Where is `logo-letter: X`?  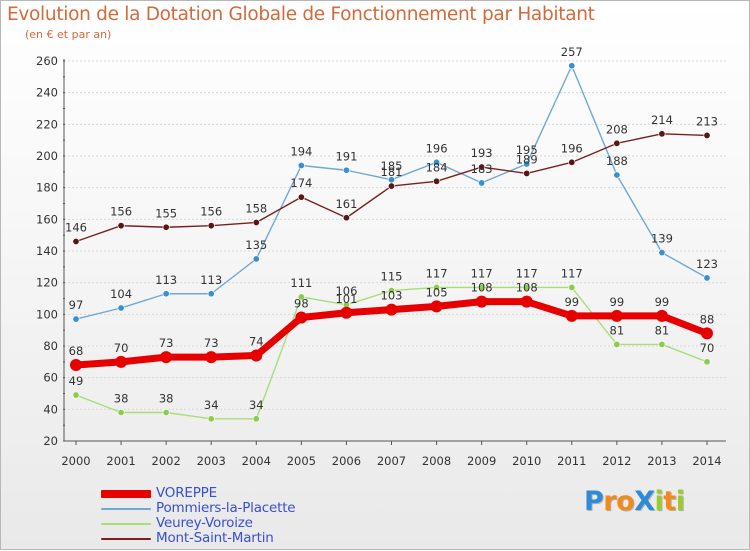 logo-letter: X is located at coordinates (644, 501).